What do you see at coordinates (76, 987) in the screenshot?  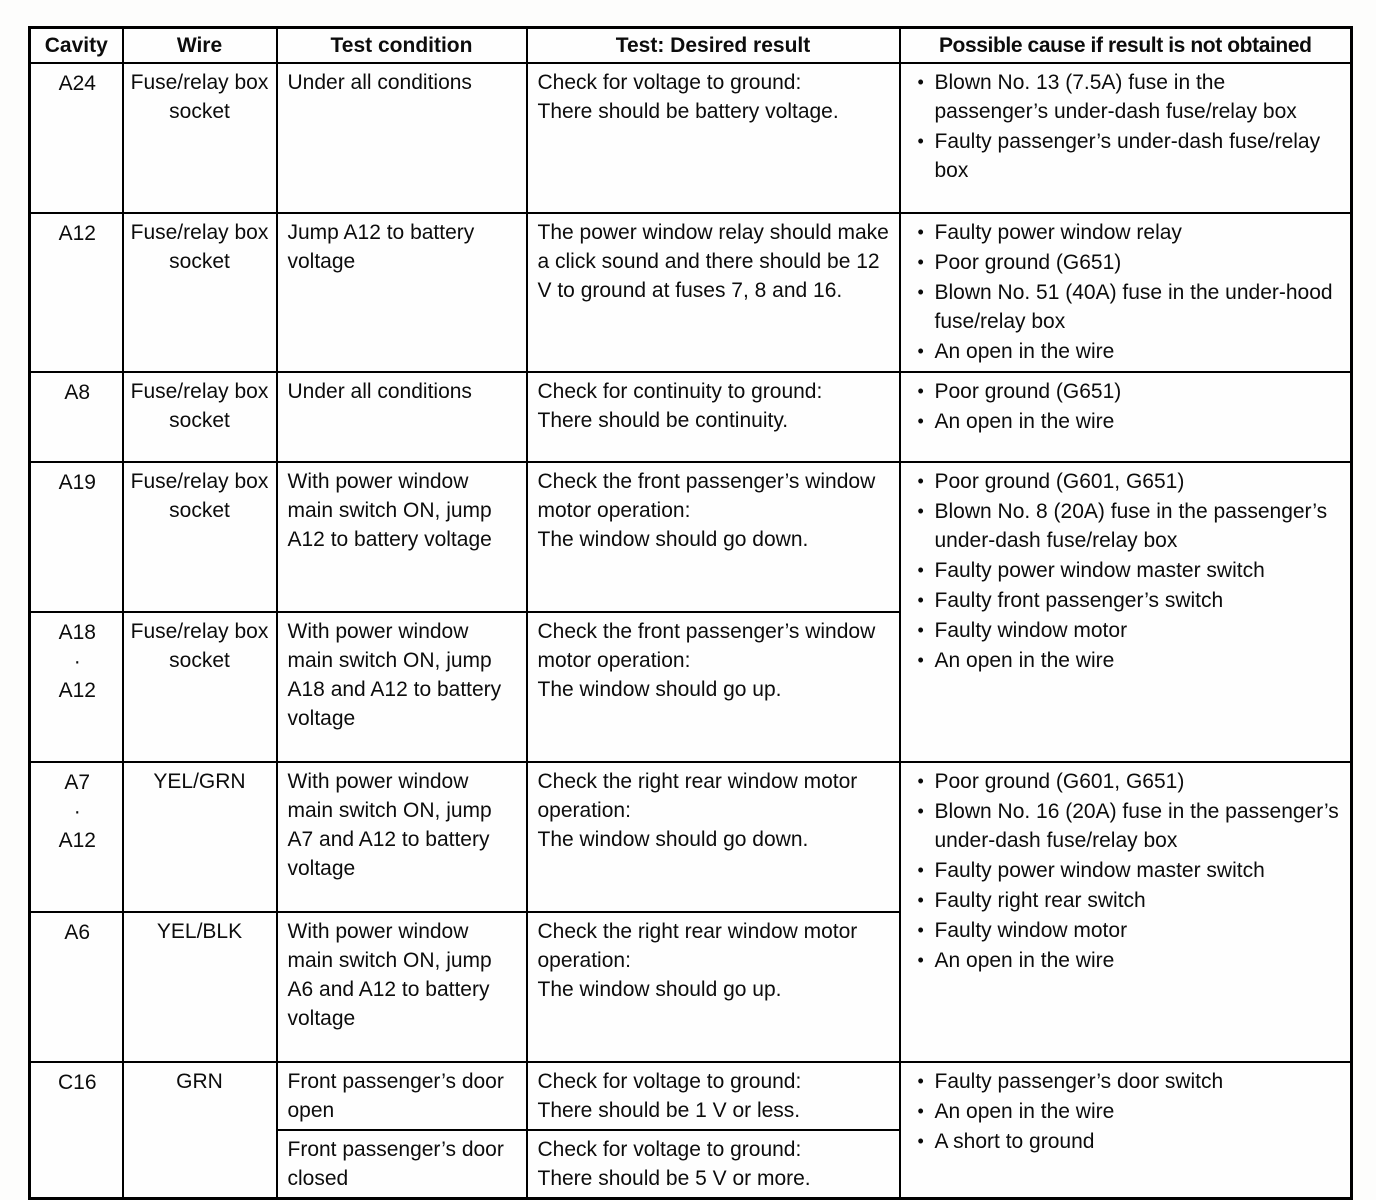 I see `cavity-cell: A6` at bounding box center [76, 987].